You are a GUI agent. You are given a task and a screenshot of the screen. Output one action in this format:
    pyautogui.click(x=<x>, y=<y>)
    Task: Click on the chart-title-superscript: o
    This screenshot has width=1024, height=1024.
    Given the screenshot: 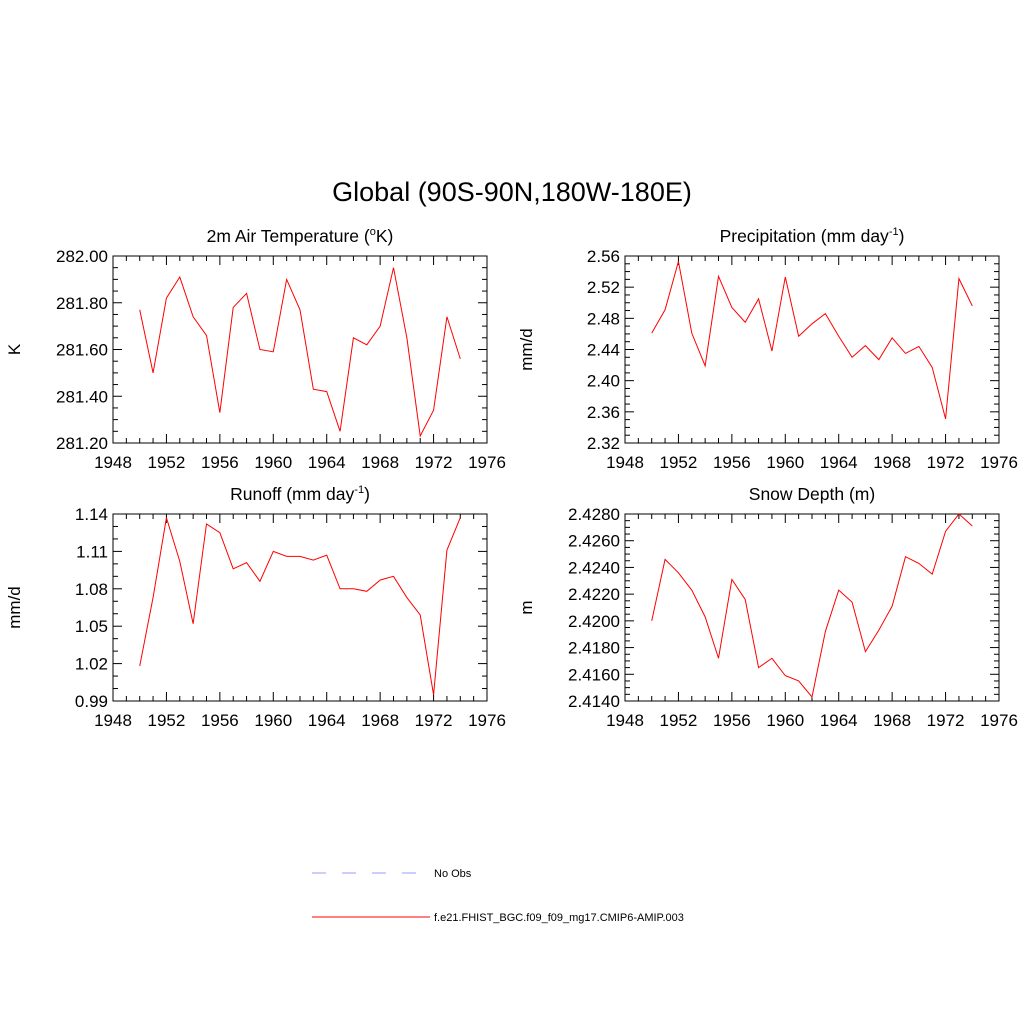 What is the action you would take?
    pyautogui.click(x=373, y=232)
    